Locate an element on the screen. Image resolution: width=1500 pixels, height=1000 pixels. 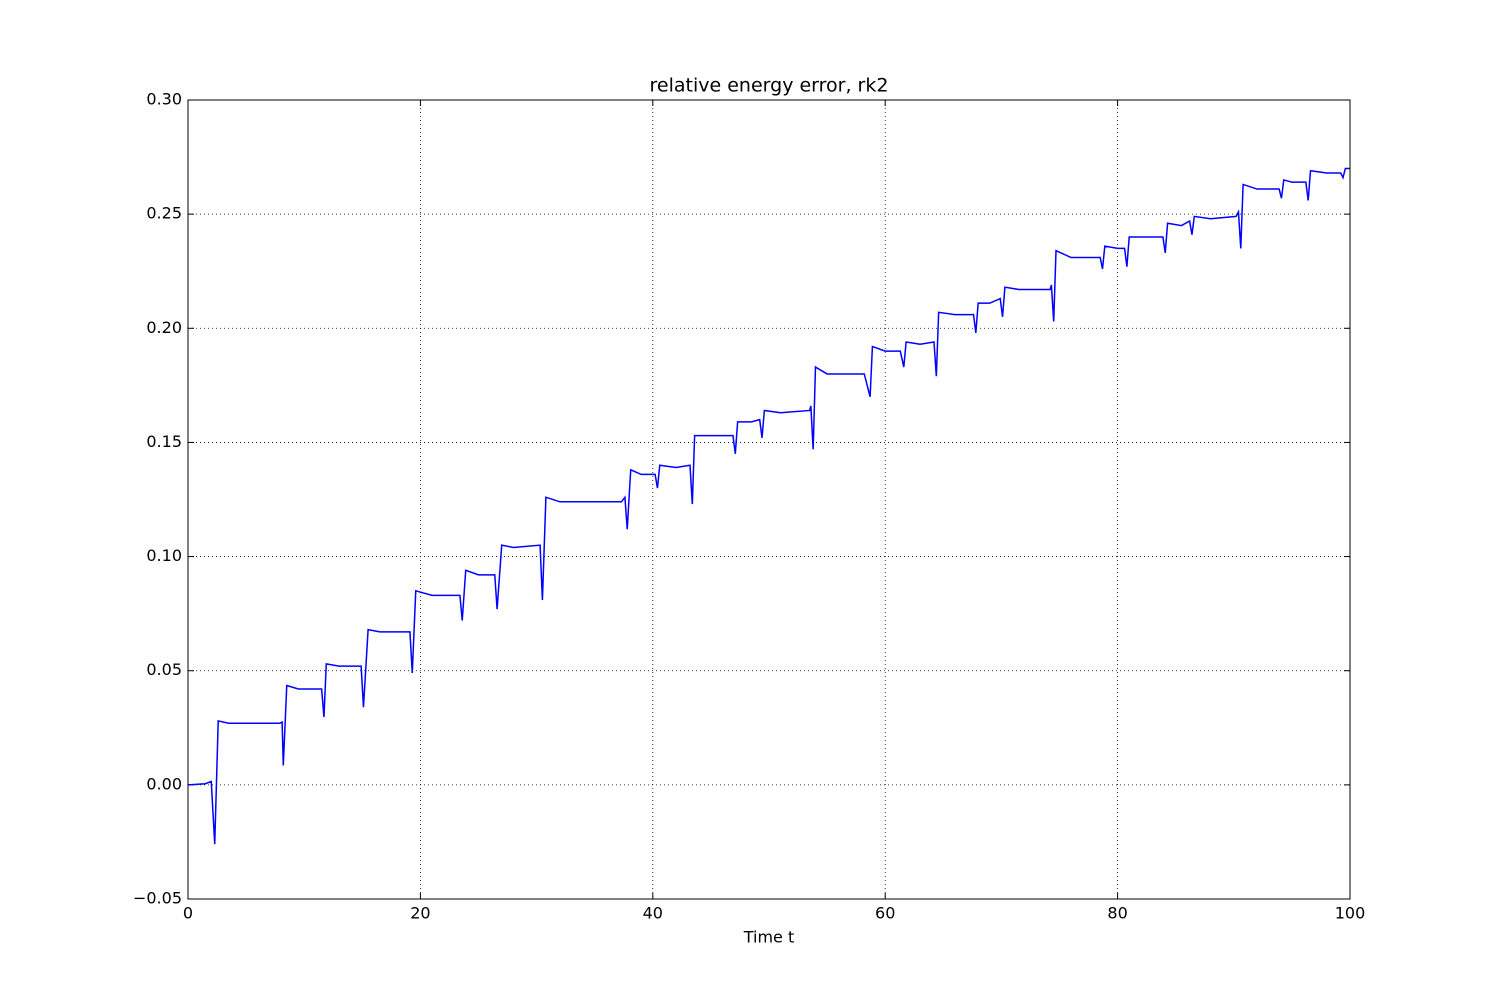
y-tick-label: 0.25 is located at coordinates (164, 213).